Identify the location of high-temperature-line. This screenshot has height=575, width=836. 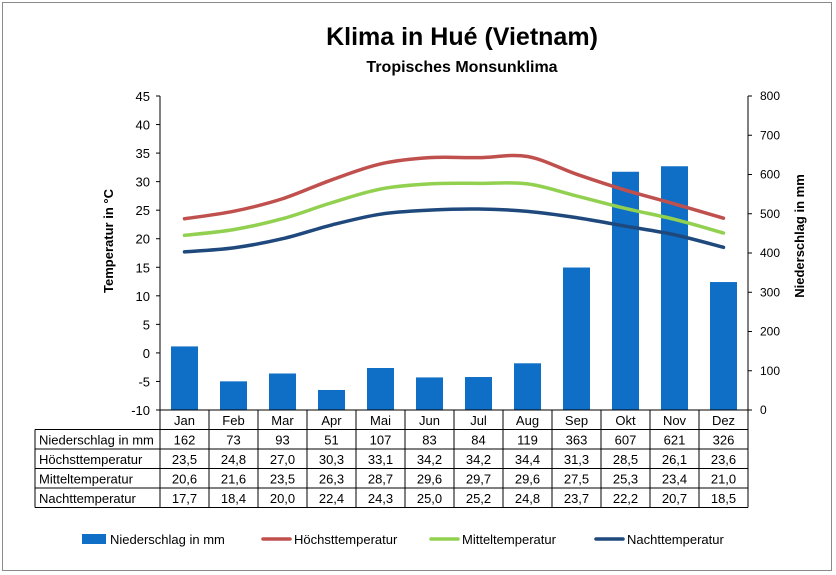
(454, 187).